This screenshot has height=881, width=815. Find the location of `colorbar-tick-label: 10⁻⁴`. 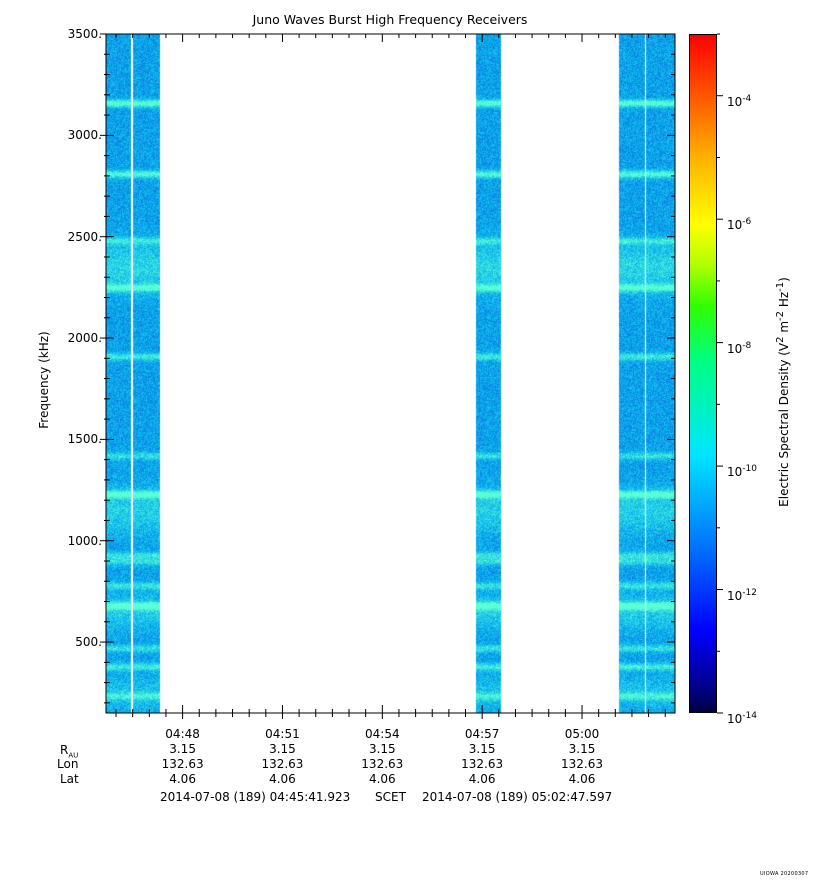

colorbar-tick-label: 10⁻⁴ is located at coordinates (739, 101).